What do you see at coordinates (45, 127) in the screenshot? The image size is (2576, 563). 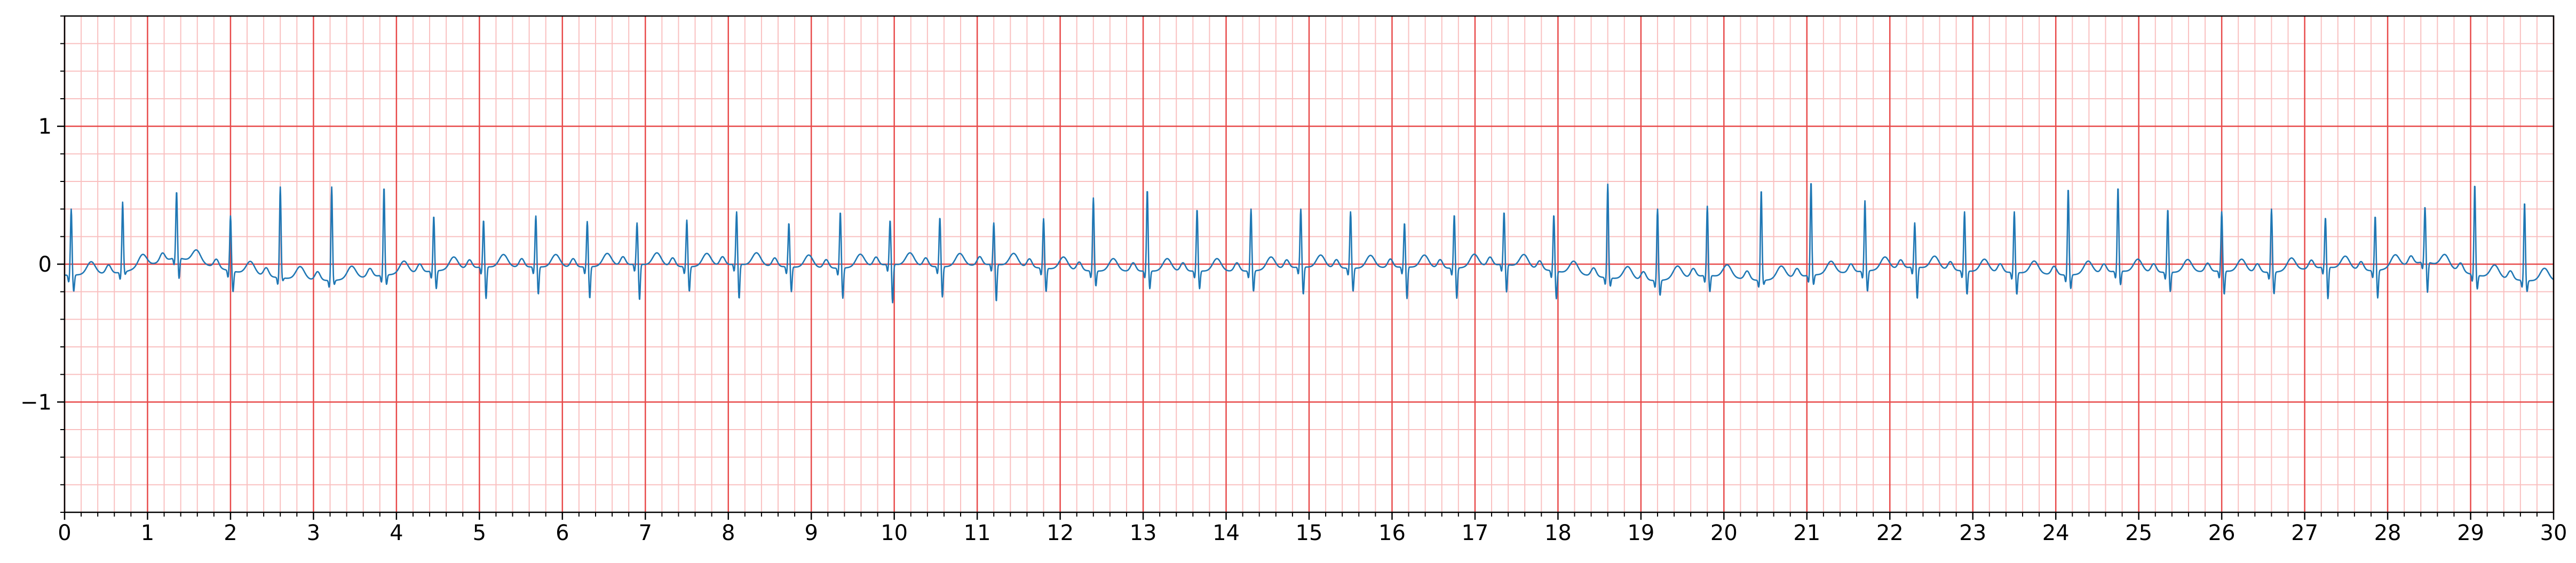 I see `y-tick-label: 1` at bounding box center [45, 127].